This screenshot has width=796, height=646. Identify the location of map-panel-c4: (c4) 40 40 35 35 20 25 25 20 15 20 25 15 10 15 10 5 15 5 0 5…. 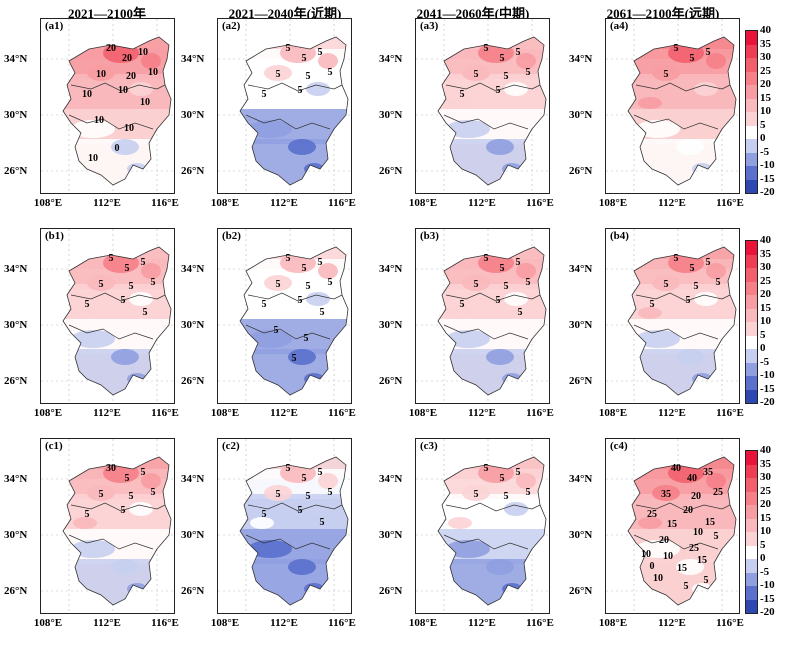
(672, 526).